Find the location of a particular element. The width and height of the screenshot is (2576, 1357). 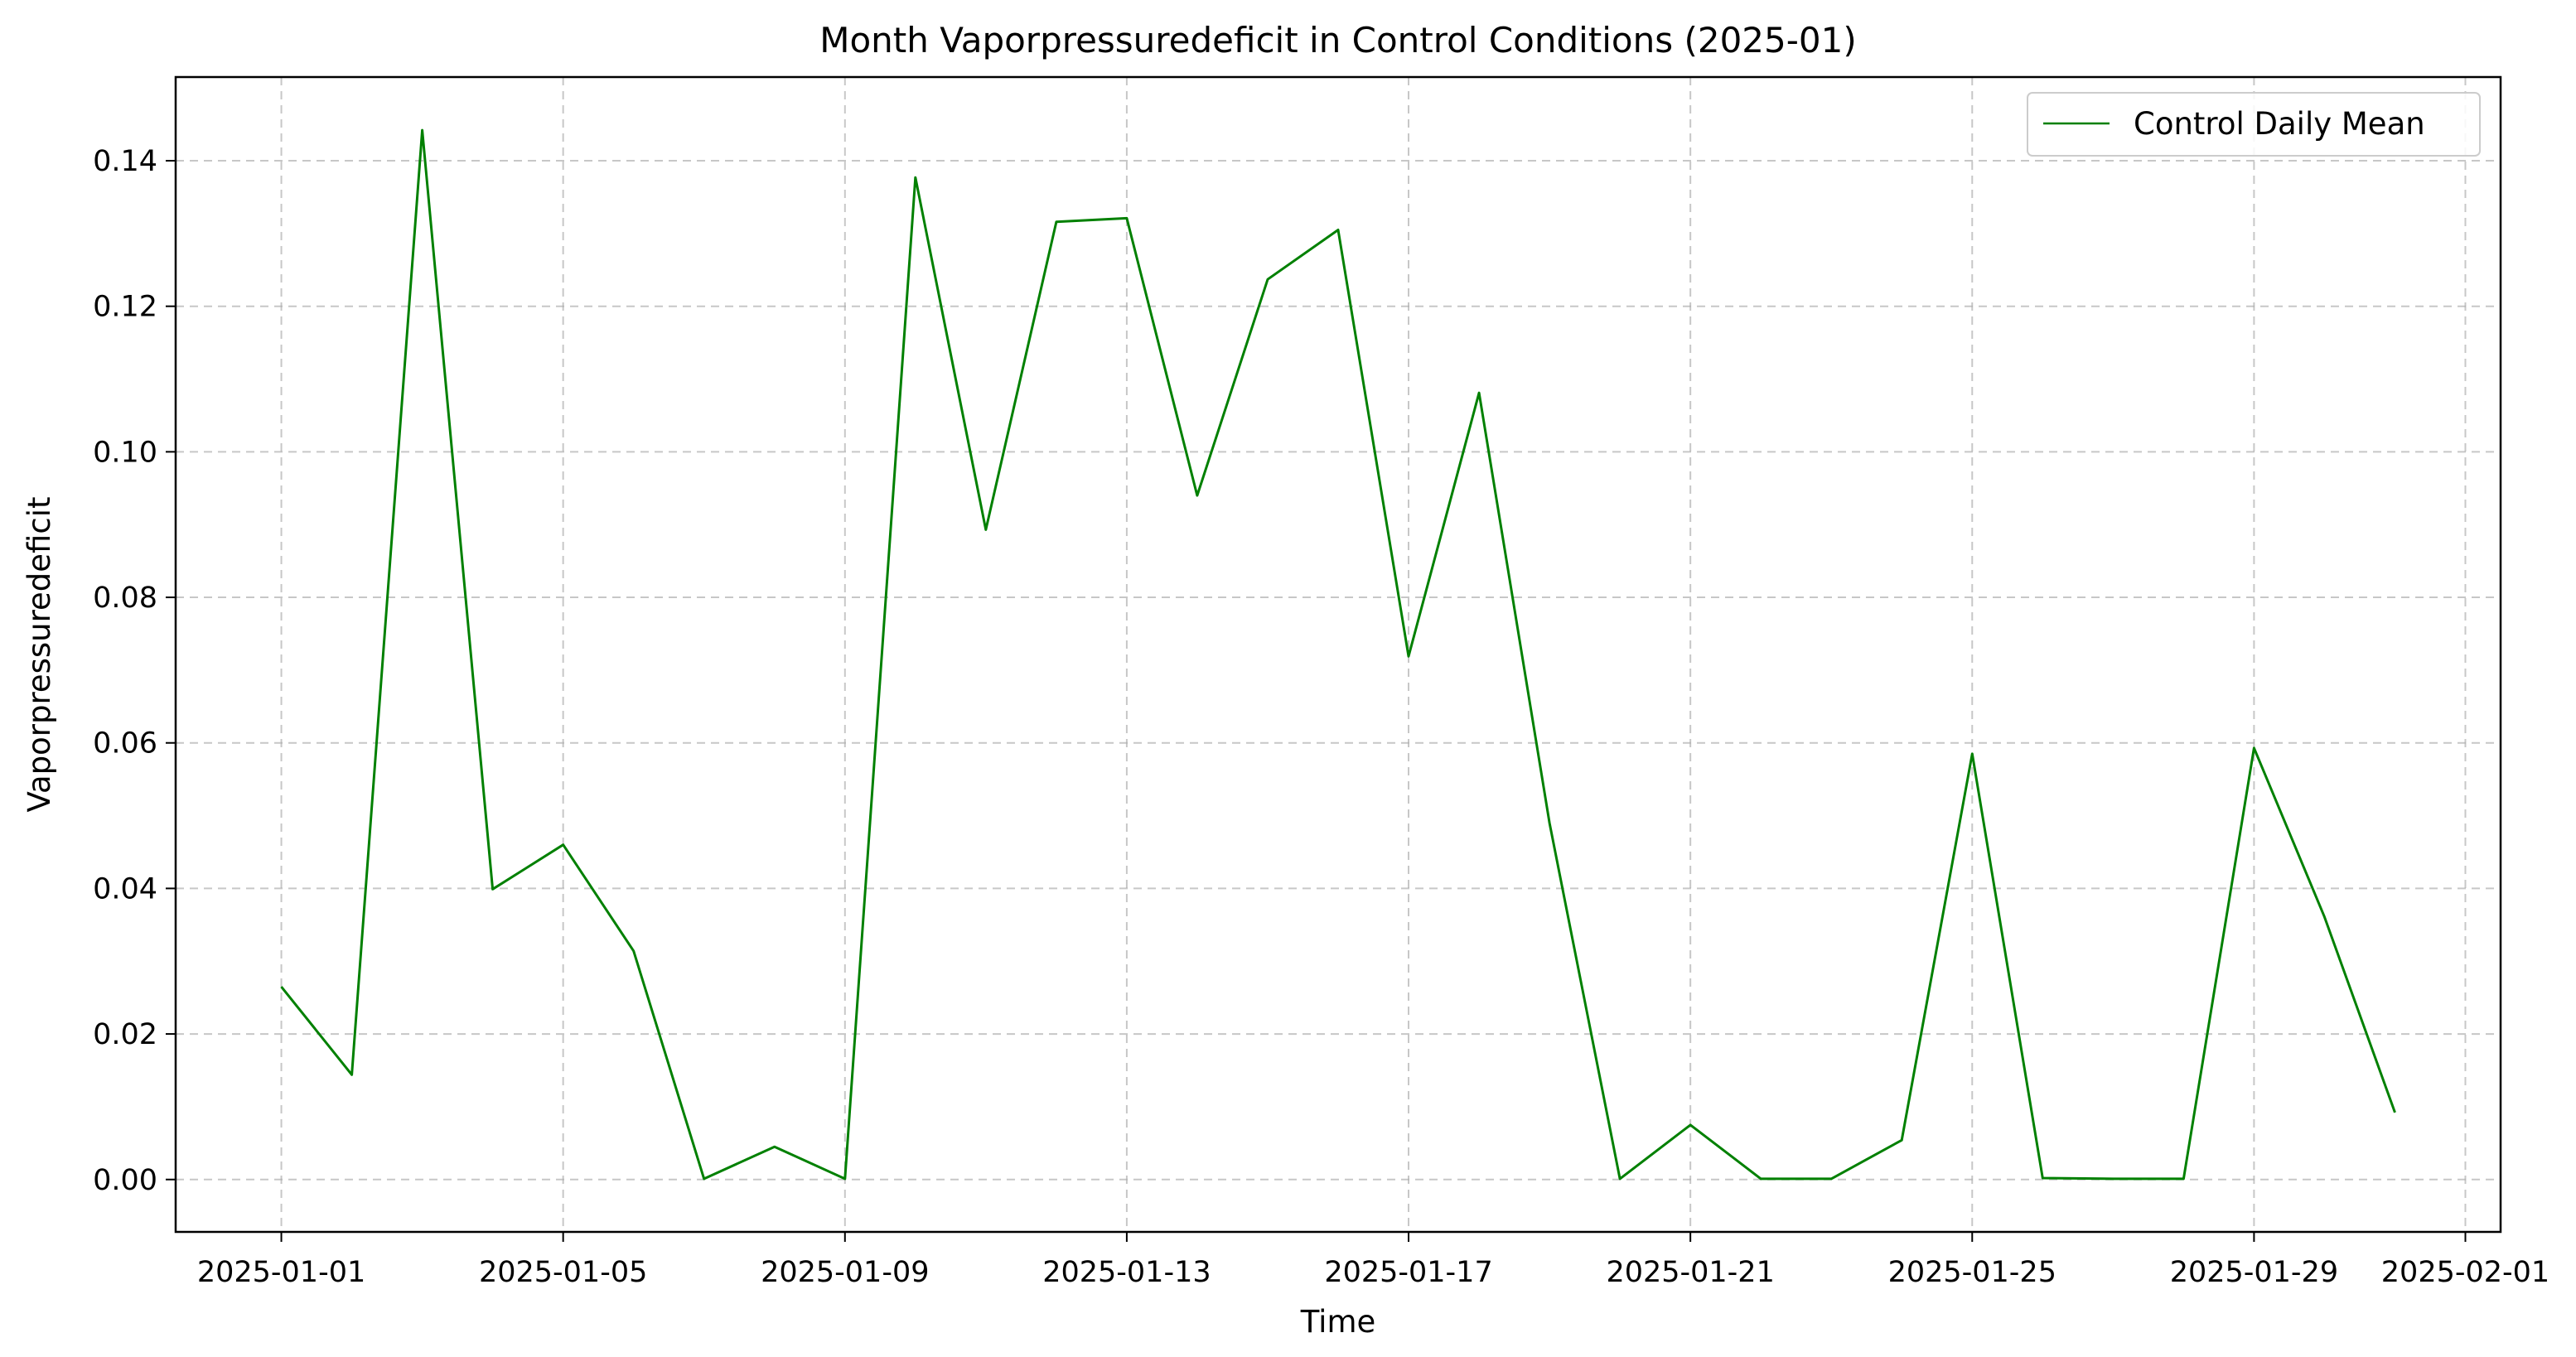

y-tick-label: 0.02 is located at coordinates (125, 1035).